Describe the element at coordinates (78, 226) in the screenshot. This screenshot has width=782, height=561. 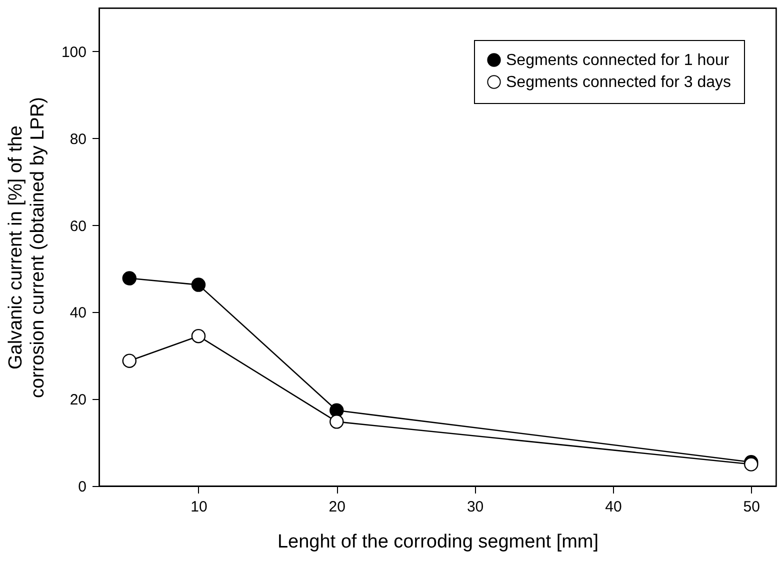
I see `y-tick-label: 60` at that location.